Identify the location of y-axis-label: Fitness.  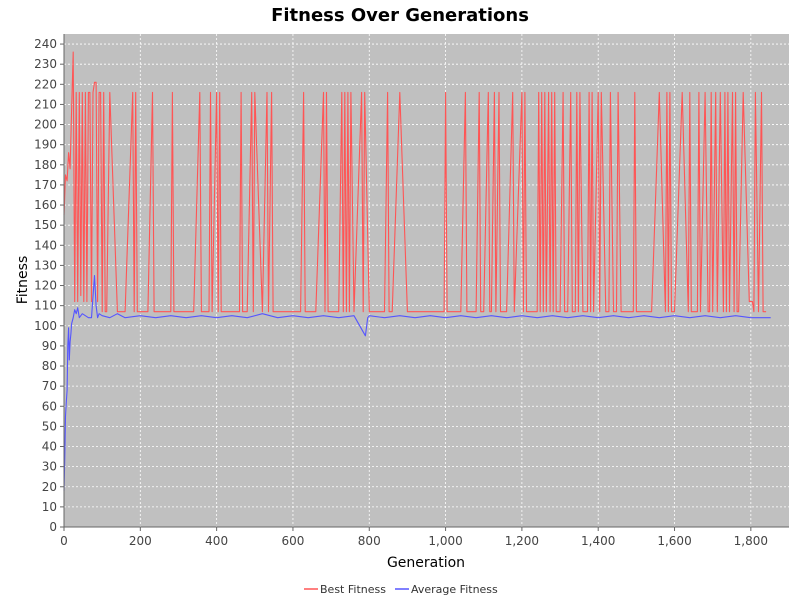
(23, 280).